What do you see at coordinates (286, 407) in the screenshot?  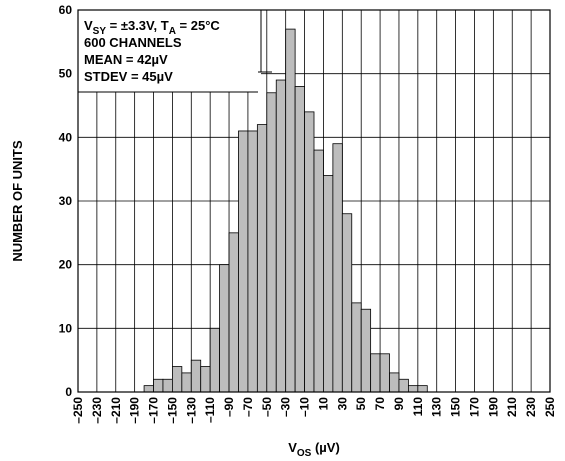 I see `x-tick-label: –30` at bounding box center [286, 407].